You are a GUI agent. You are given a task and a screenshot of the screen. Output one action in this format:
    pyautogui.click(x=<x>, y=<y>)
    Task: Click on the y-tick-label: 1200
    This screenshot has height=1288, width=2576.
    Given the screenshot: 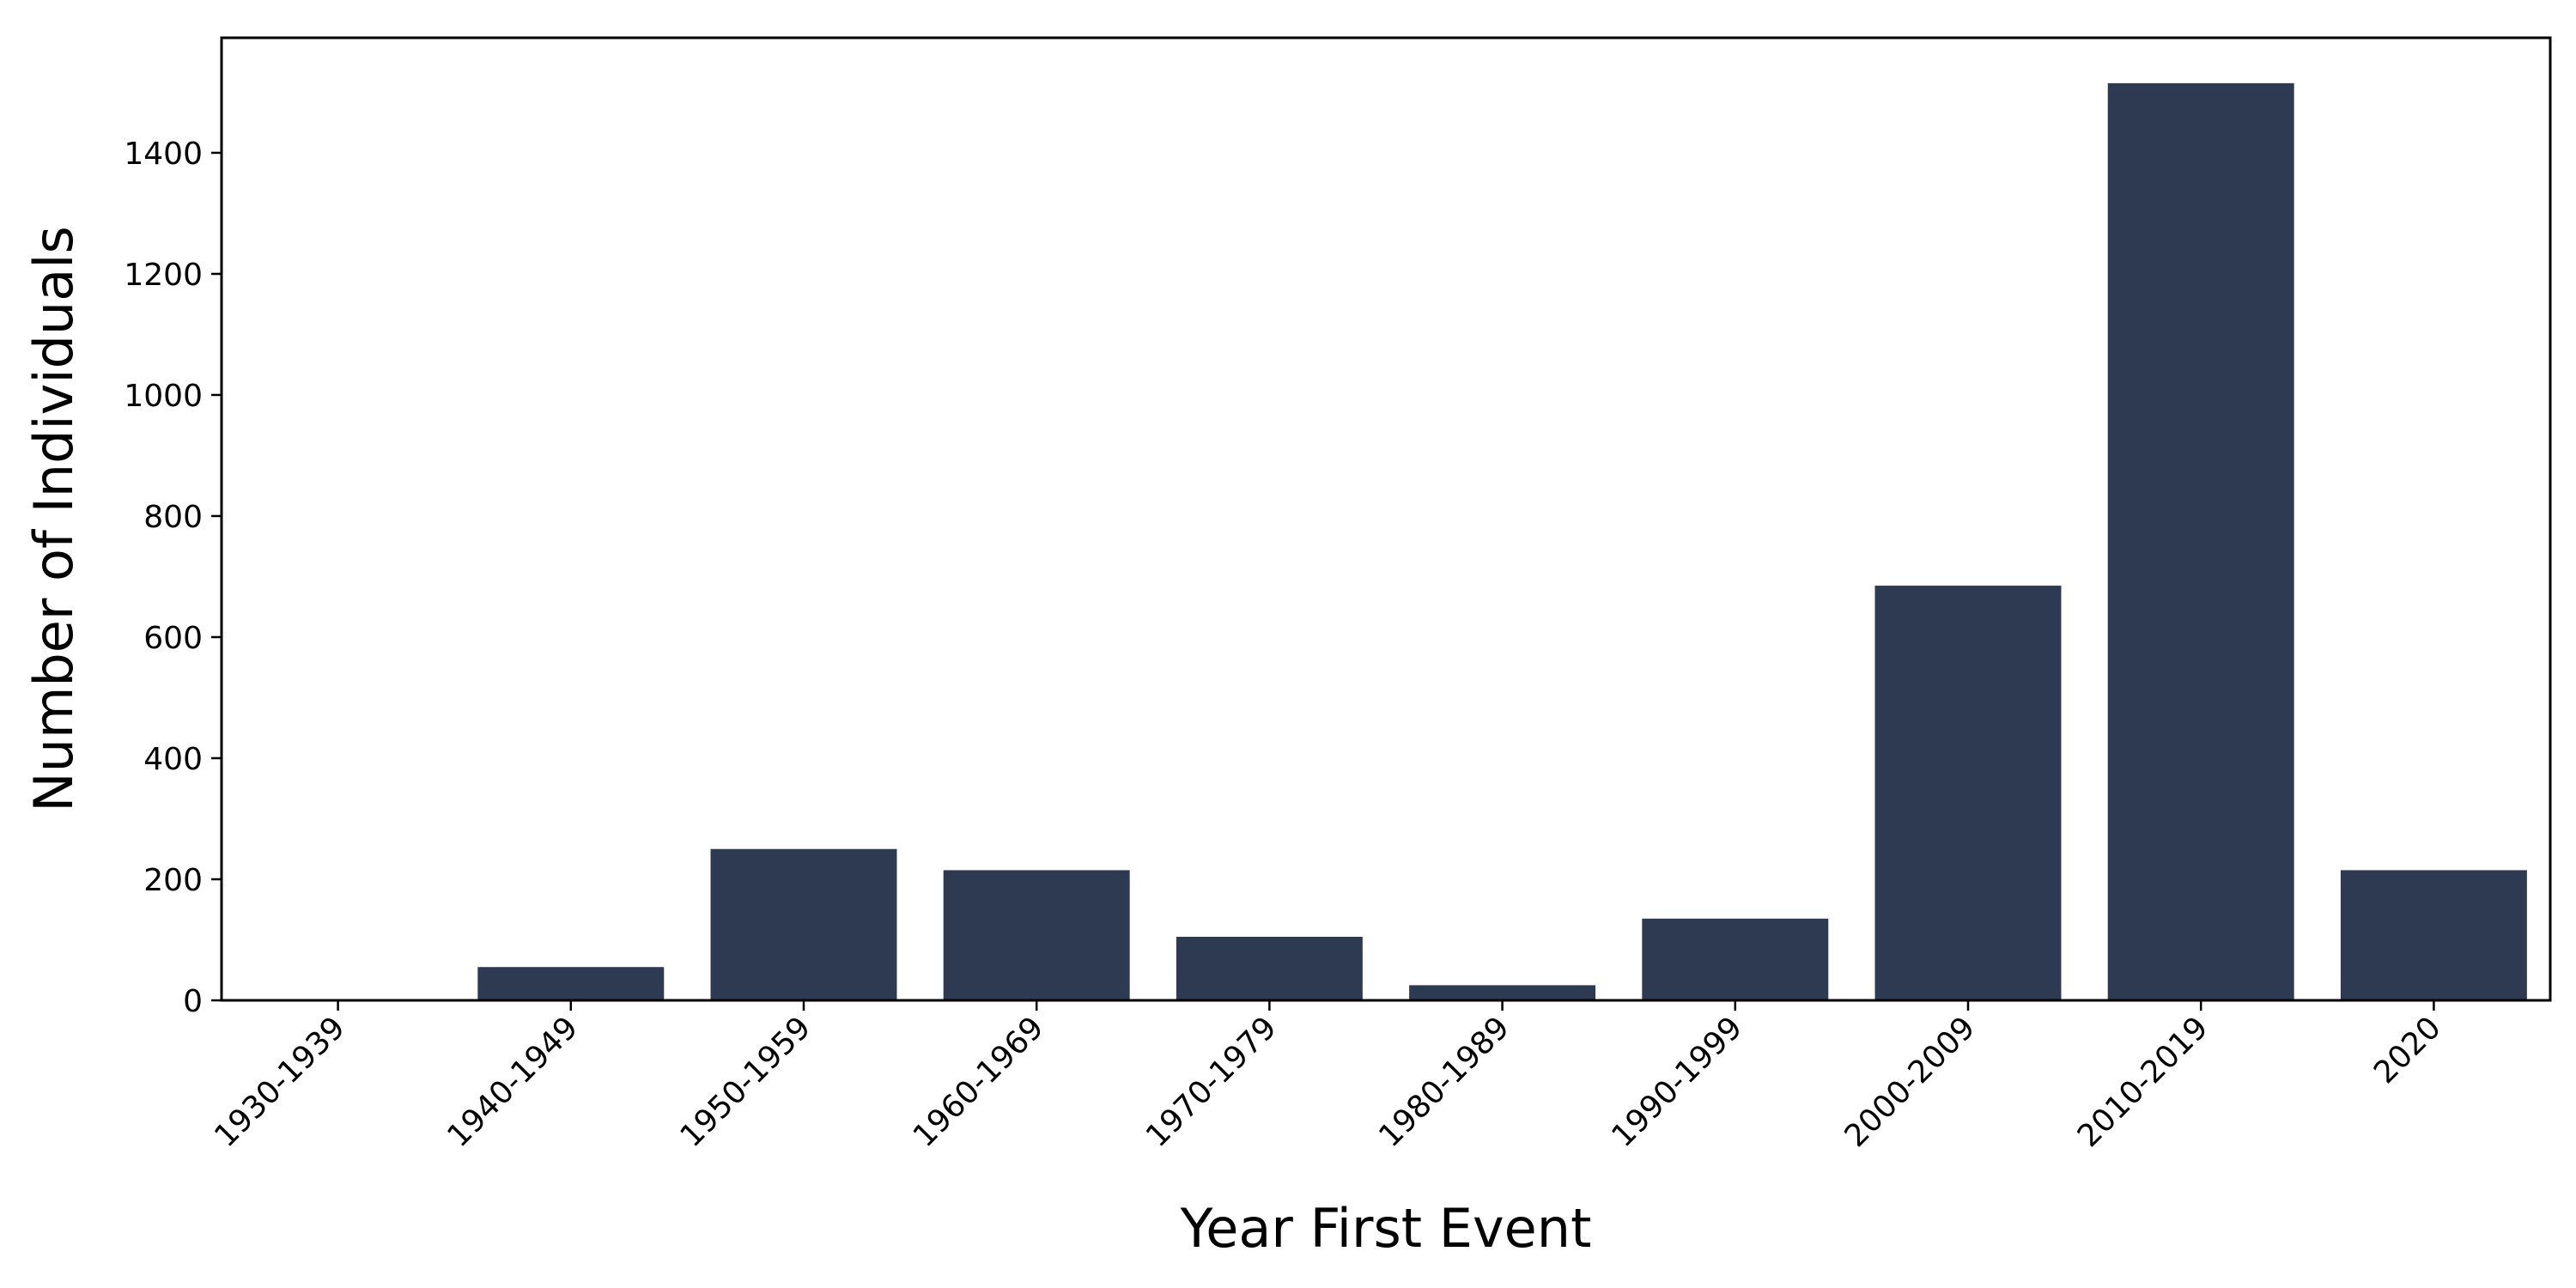 What is the action you would take?
    pyautogui.click(x=164, y=275)
    